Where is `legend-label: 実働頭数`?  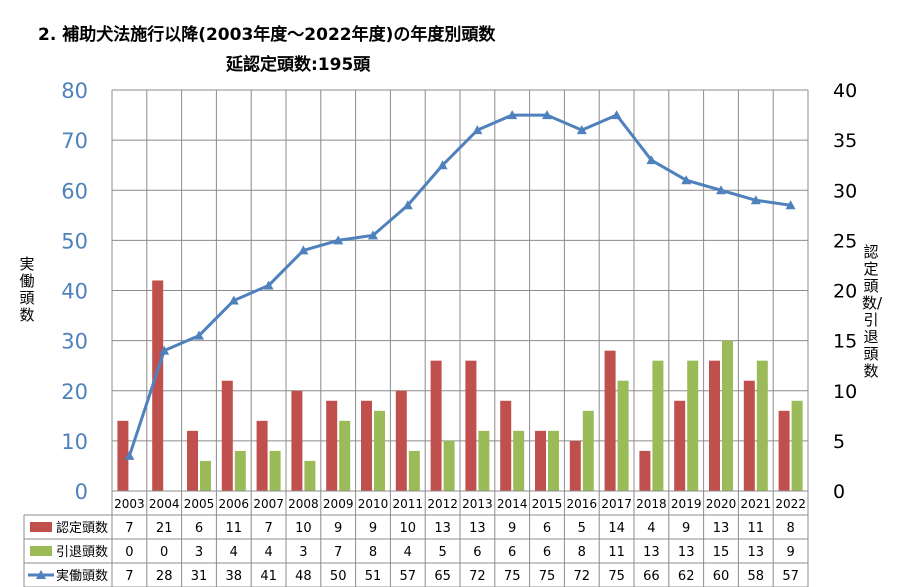 legend-label: 実働頭数 is located at coordinates (82, 576).